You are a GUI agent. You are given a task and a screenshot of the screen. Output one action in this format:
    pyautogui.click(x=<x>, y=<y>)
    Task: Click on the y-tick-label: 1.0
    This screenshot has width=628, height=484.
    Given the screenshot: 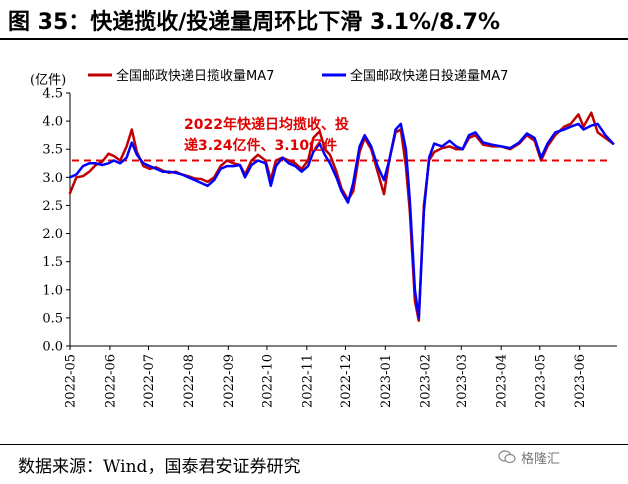 What is the action you would take?
    pyautogui.click(x=52, y=290)
    